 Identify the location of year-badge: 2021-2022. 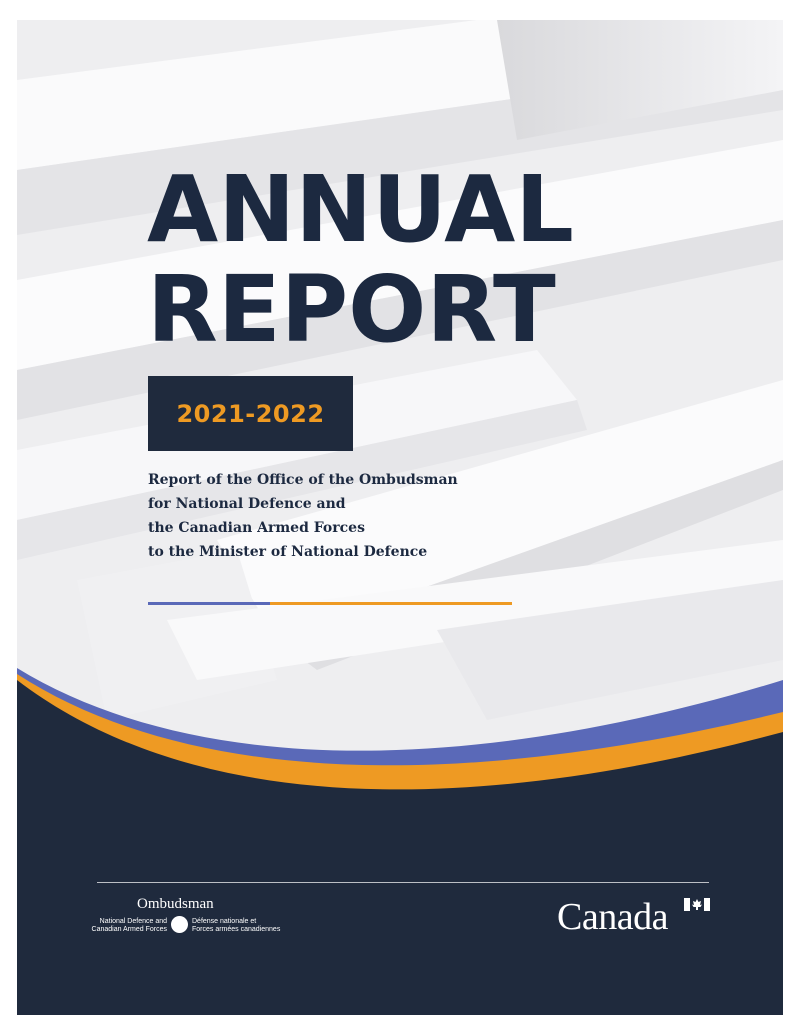
(250, 413).